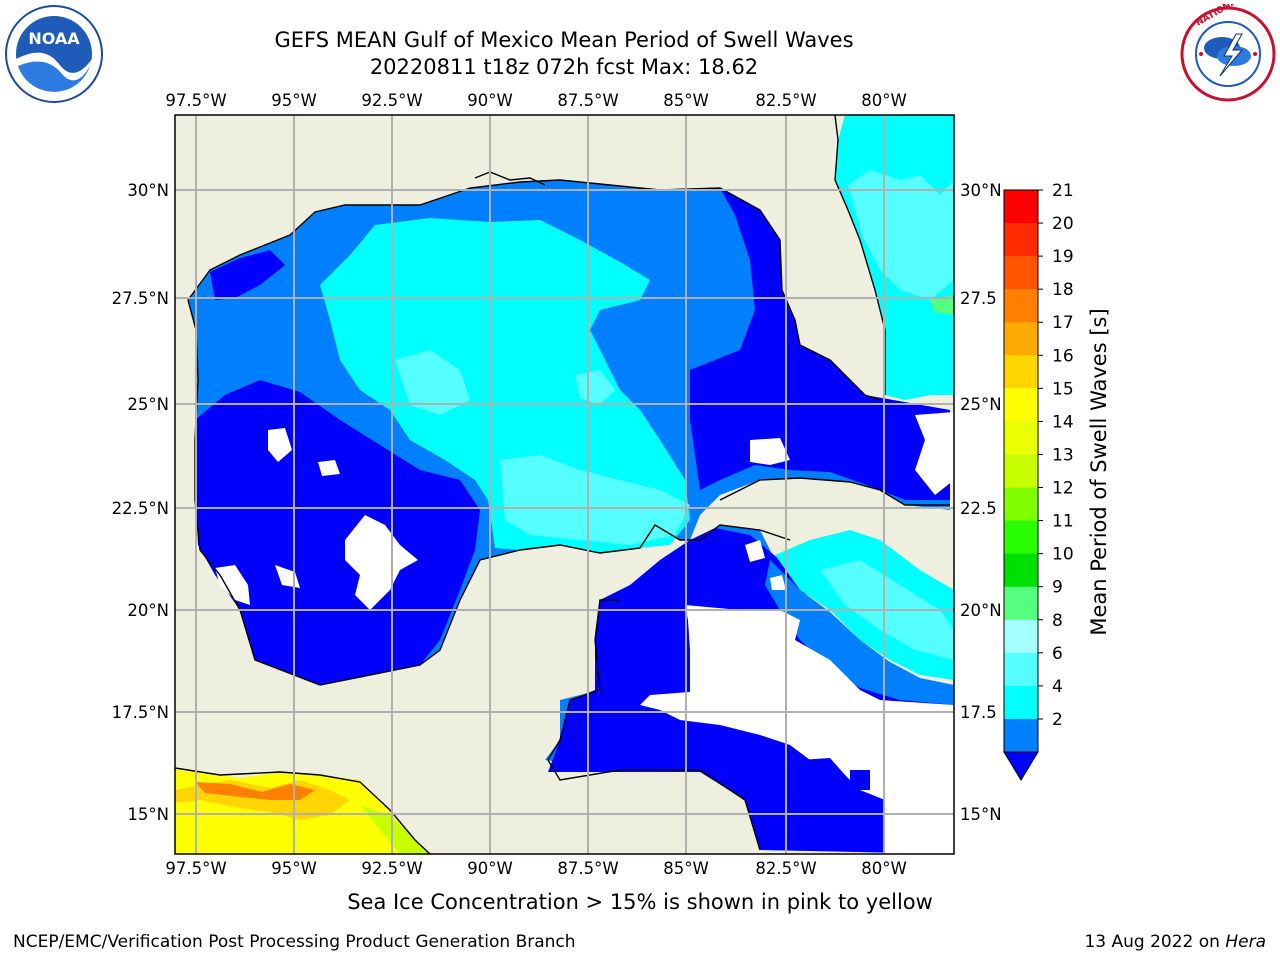 The image size is (1280, 960). I want to click on colorbar-tick-label: 16, so click(1063, 356).